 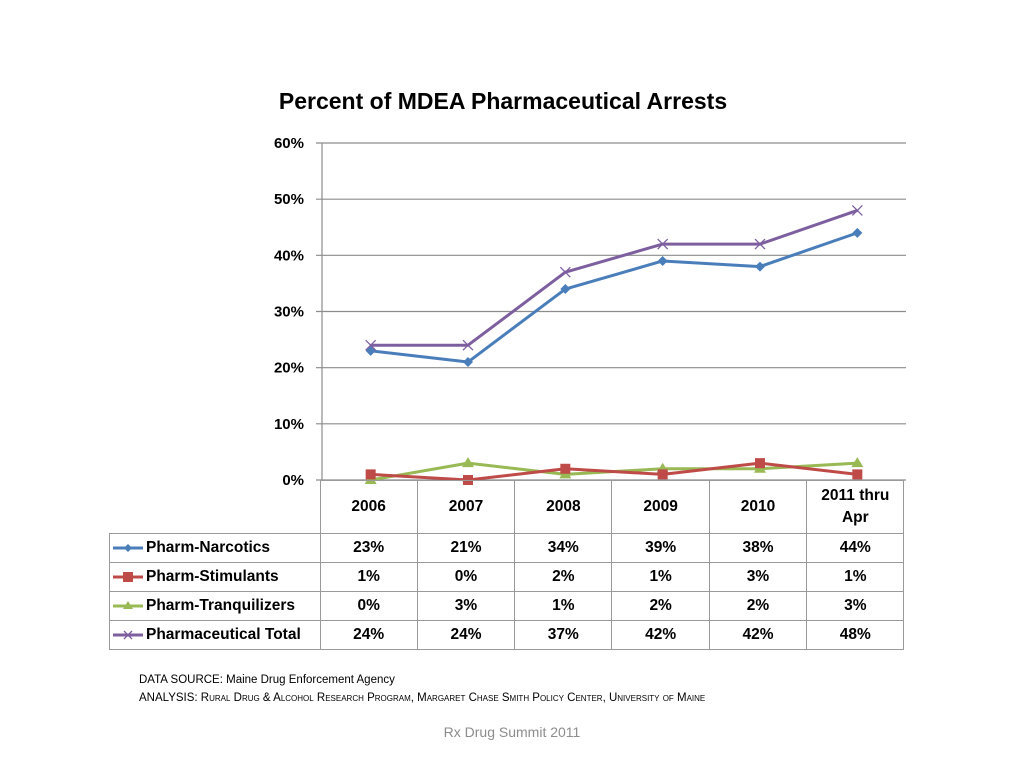 I want to click on series-pharmaceutical-total, so click(x=614, y=277).